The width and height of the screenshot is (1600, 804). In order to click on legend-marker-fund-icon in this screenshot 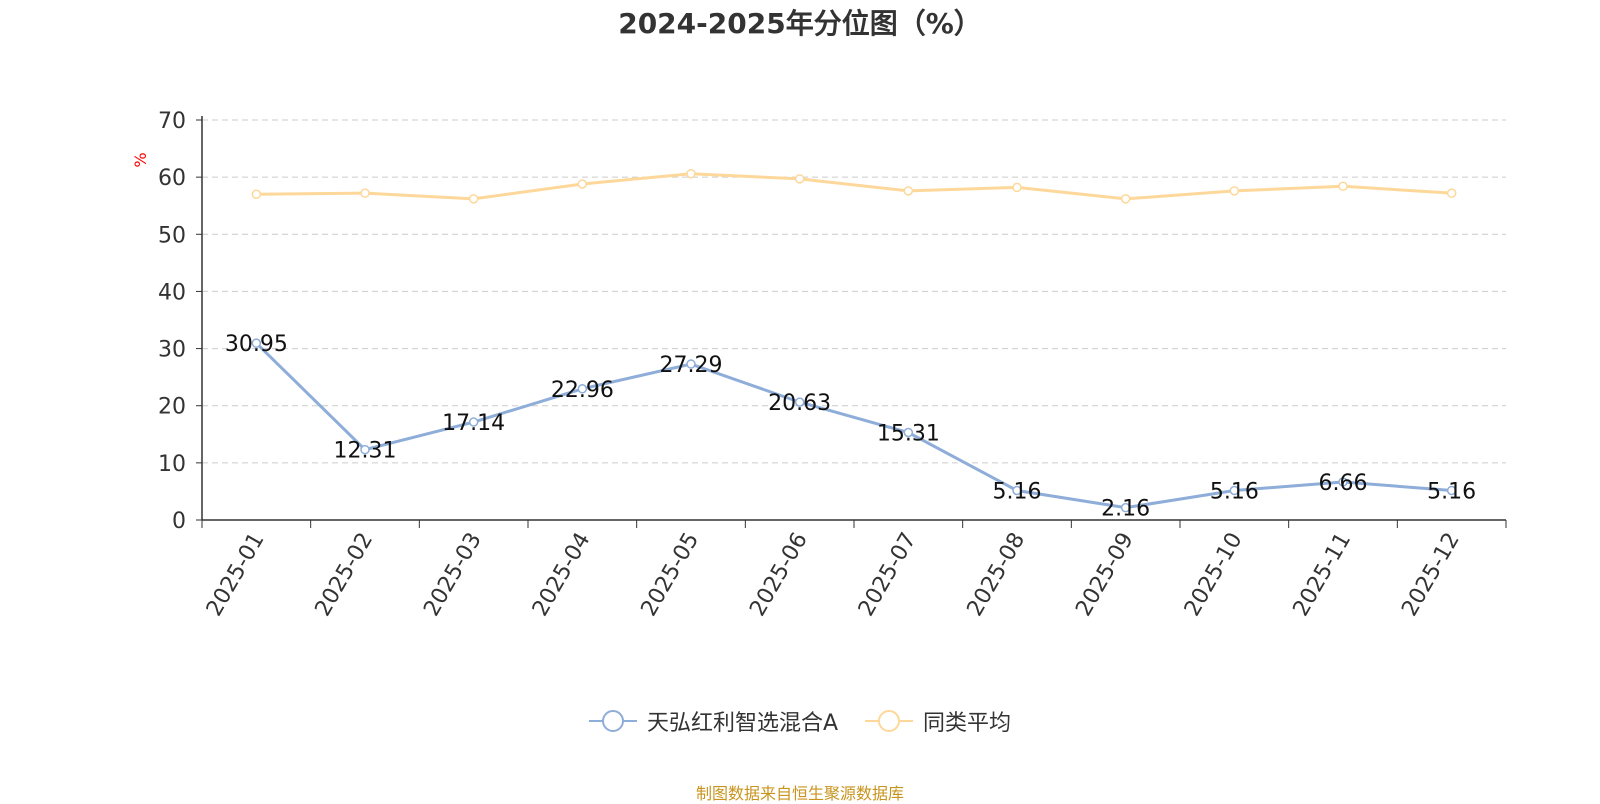, I will do `click(612, 721)`.